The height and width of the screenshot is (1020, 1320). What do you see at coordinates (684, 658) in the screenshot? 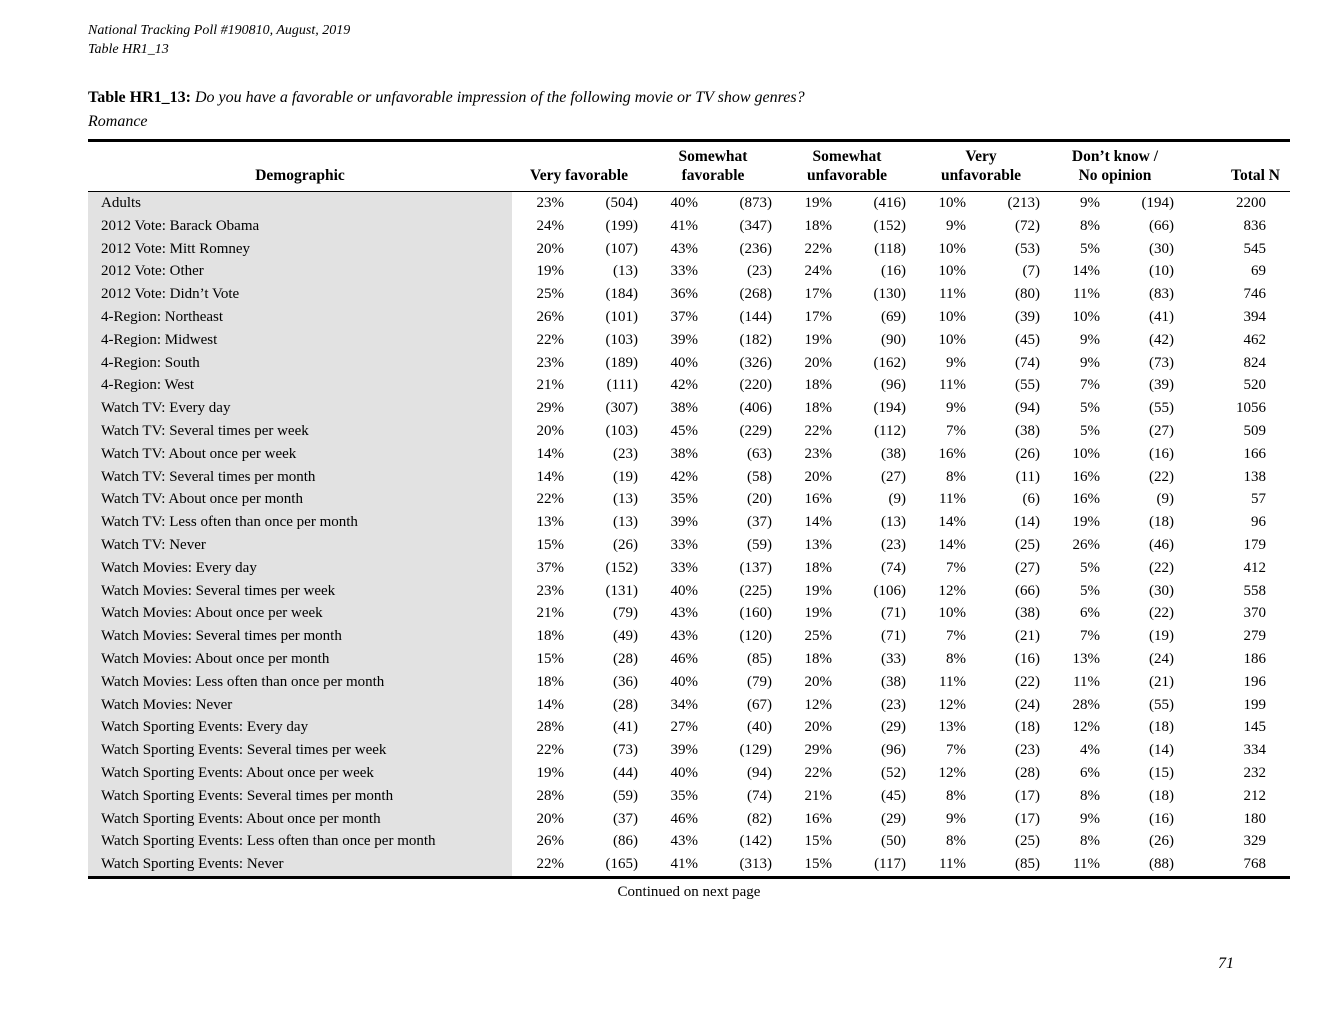
I see `percent-cell: 46%` at bounding box center [684, 658].